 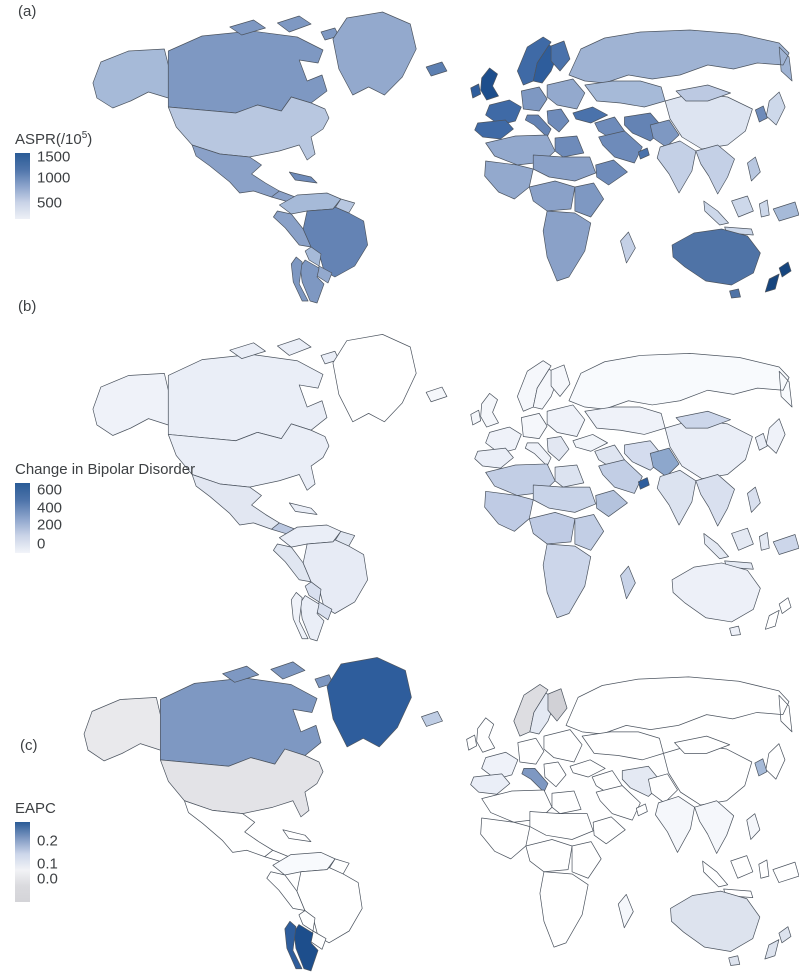 What do you see at coordinates (569, 476) in the screenshot?
I see `region-egypt` at bounding box center [569, 476].